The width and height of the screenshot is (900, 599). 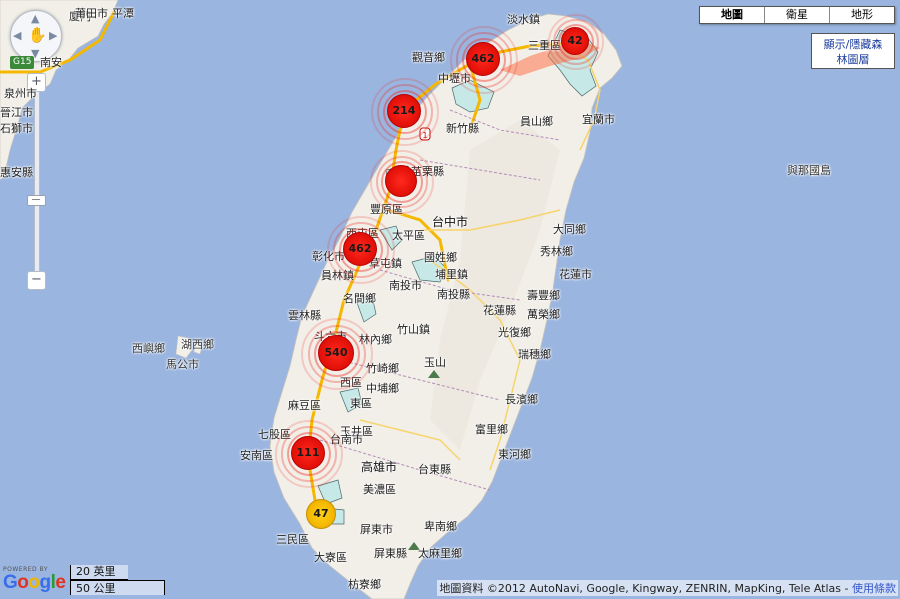 I want to click on forest-toggle-line2: 林圖層, so click(x=853, y=59).